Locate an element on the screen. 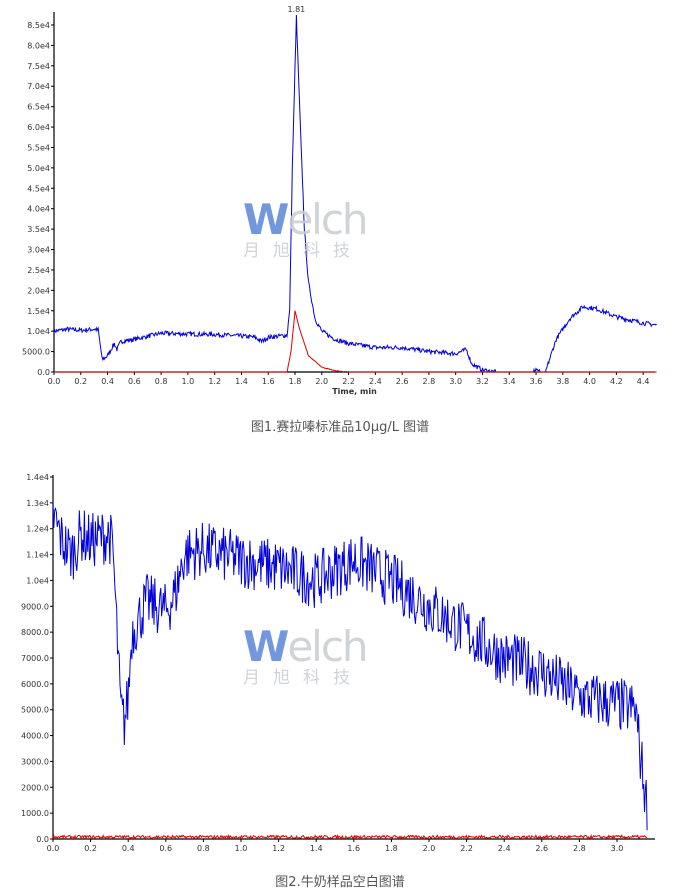  y-tick-label: 3.5e4 is located at coordinates (38, 229).